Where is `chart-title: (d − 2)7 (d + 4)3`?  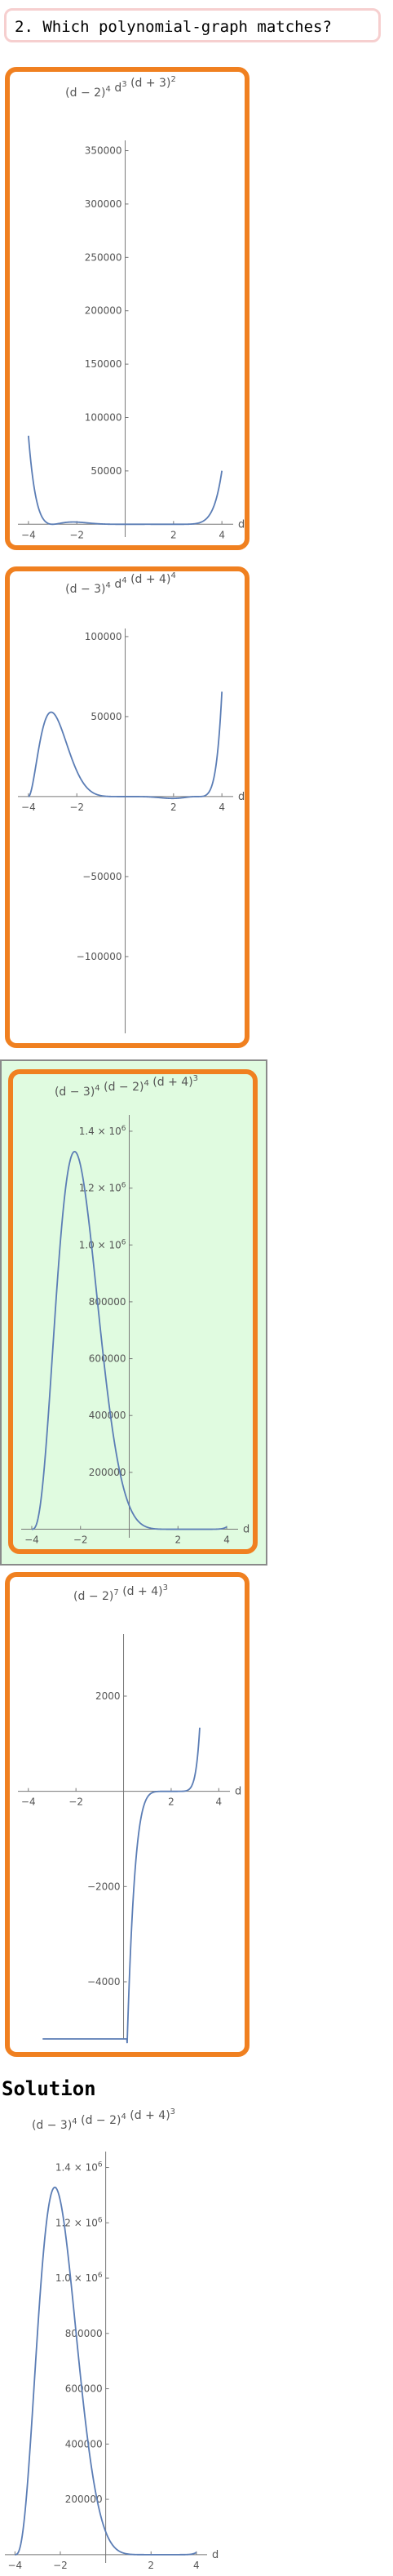 chart-title: (d − 2)7 (d + 4)3 is located at coordinates (120, 1593).